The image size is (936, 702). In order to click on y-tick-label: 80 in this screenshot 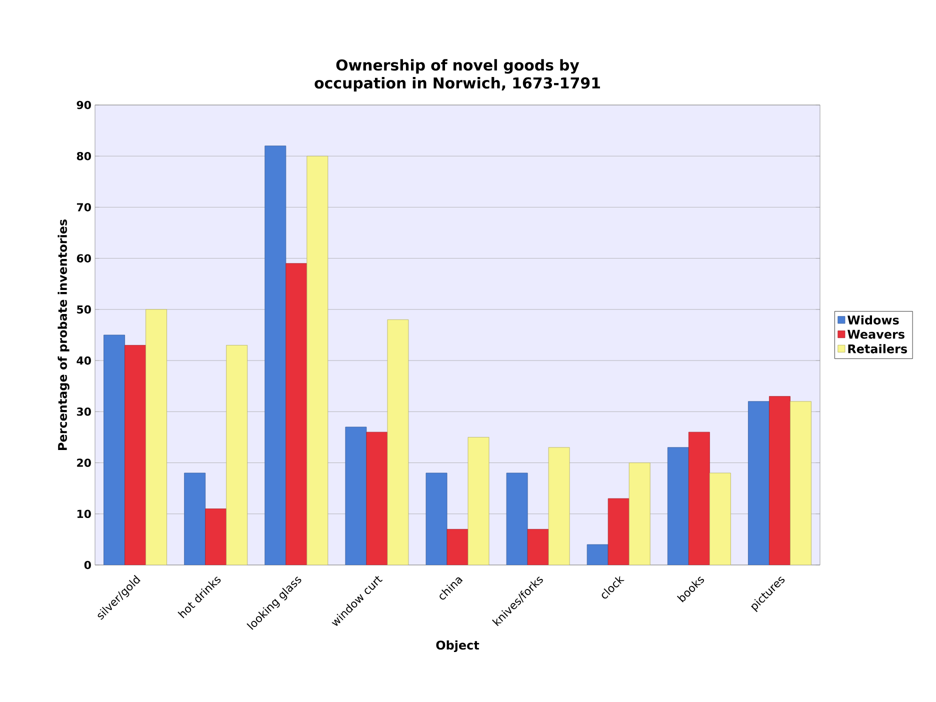, I will do `click(83, 156)`.